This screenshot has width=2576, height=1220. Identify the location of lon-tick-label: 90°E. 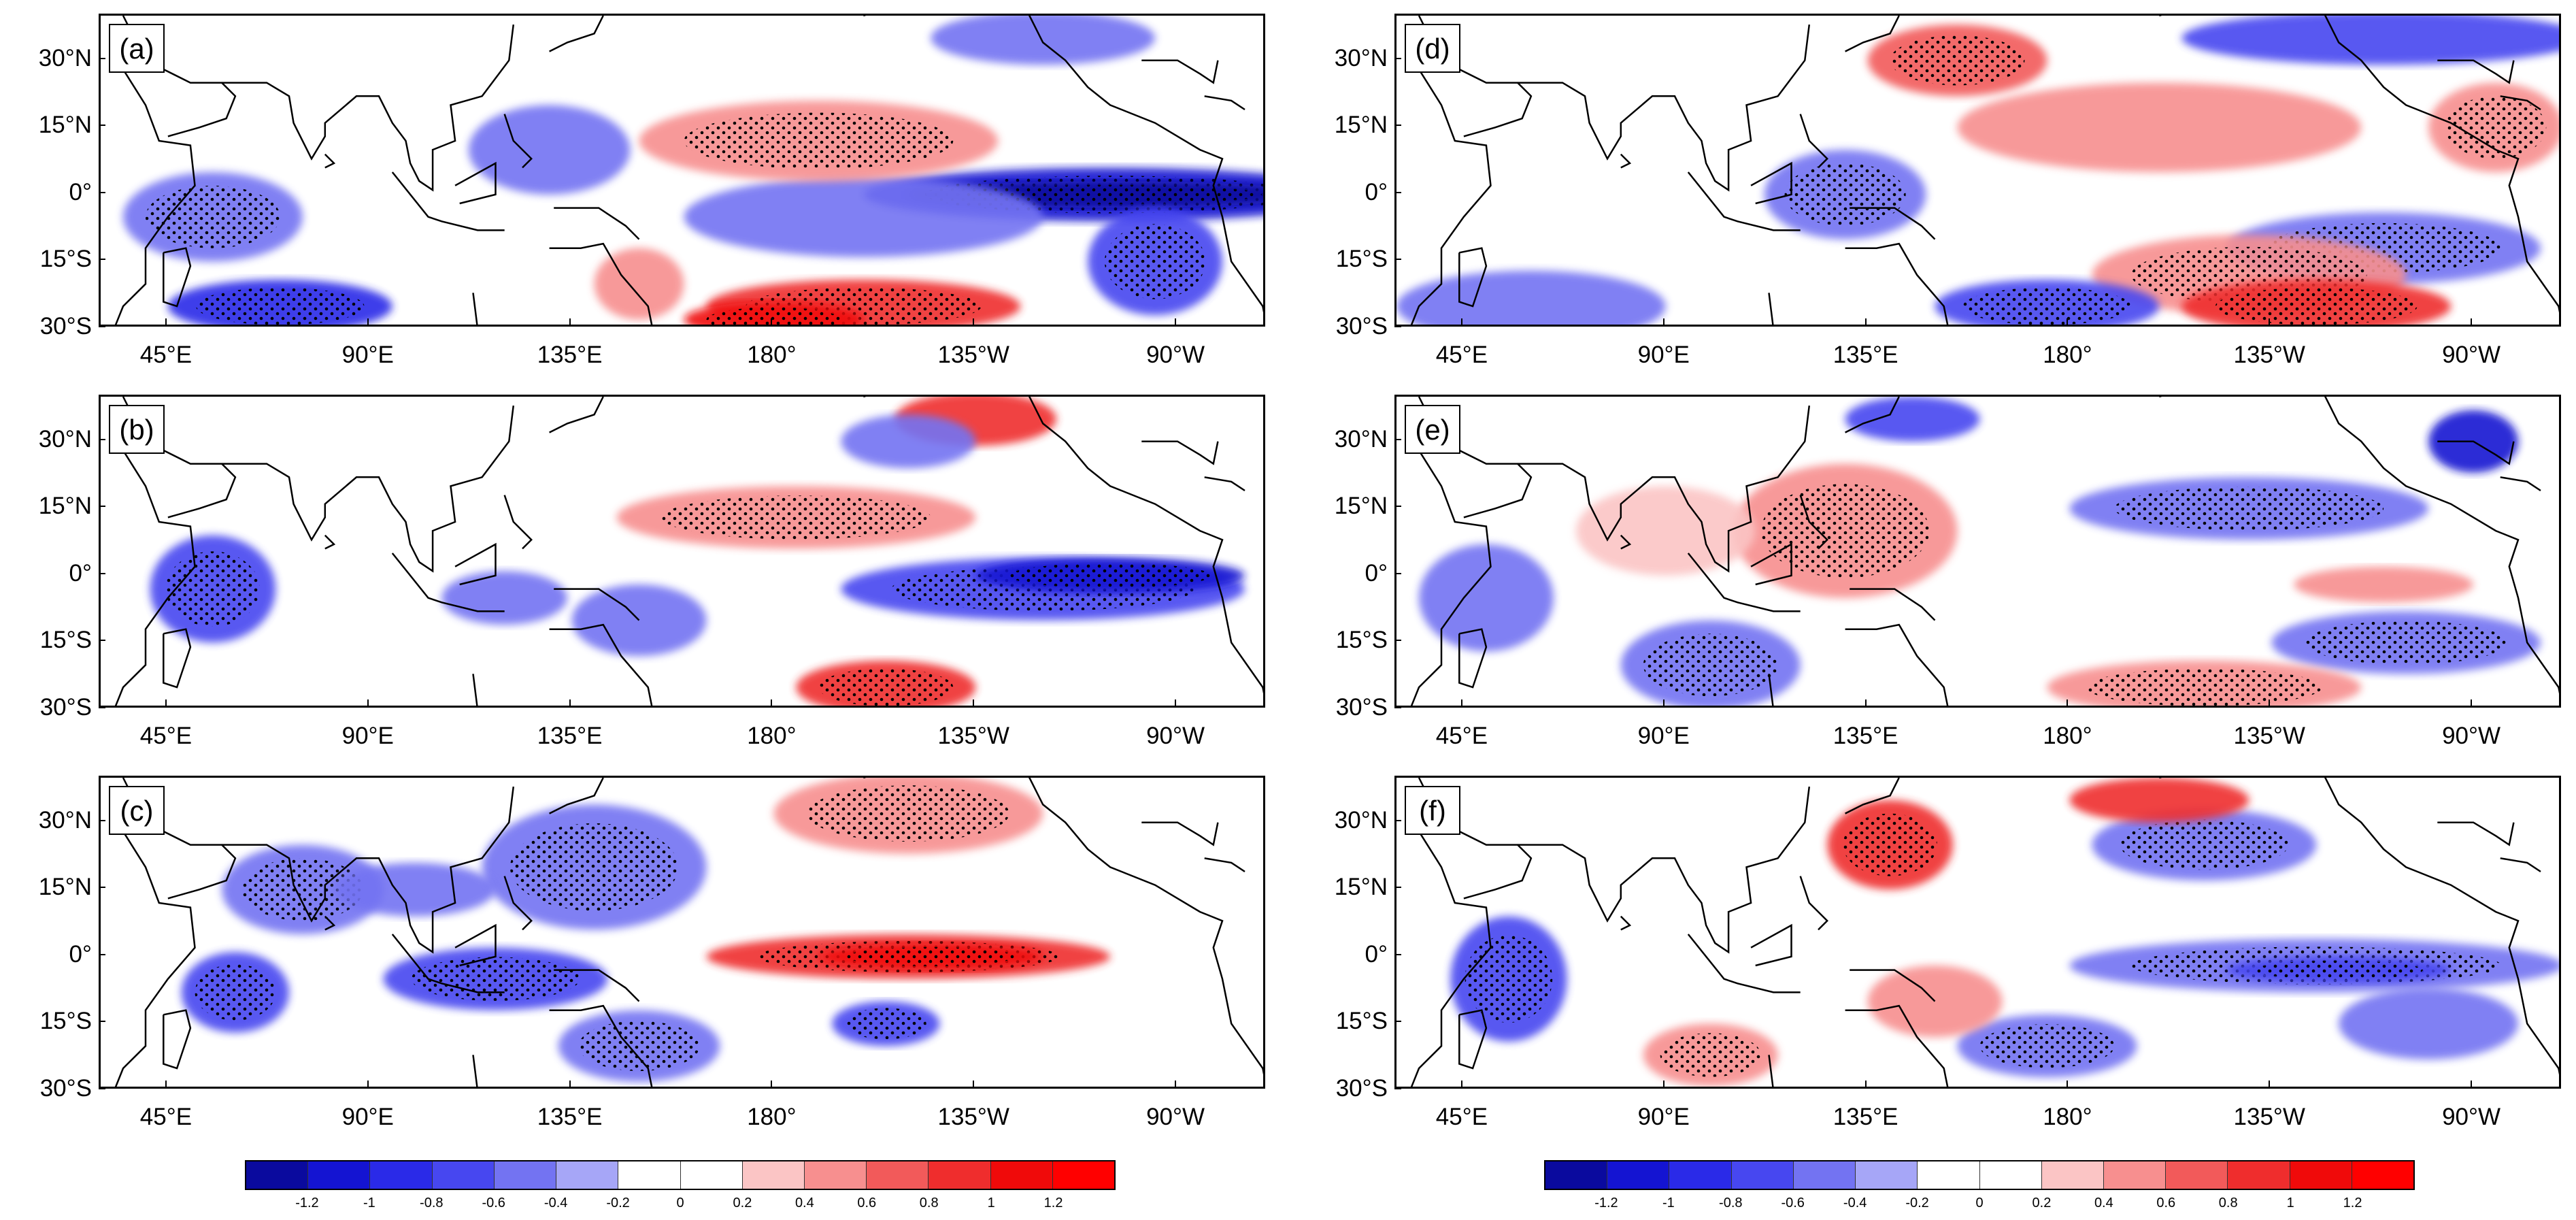
(1663, 1117).